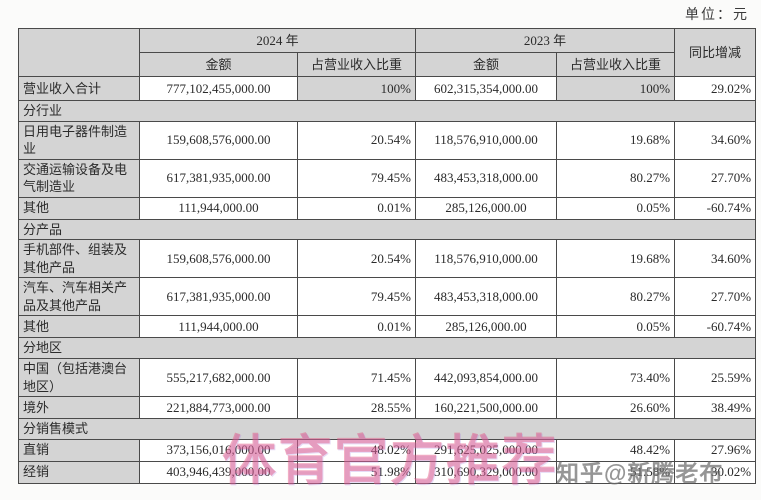 The image size is (761, 500). What do you see at coordinates (79, 297) in the screenshot?
I see `row-label: 汽车、汽车相关产品及其他产品` at bounding box center [79, 297].